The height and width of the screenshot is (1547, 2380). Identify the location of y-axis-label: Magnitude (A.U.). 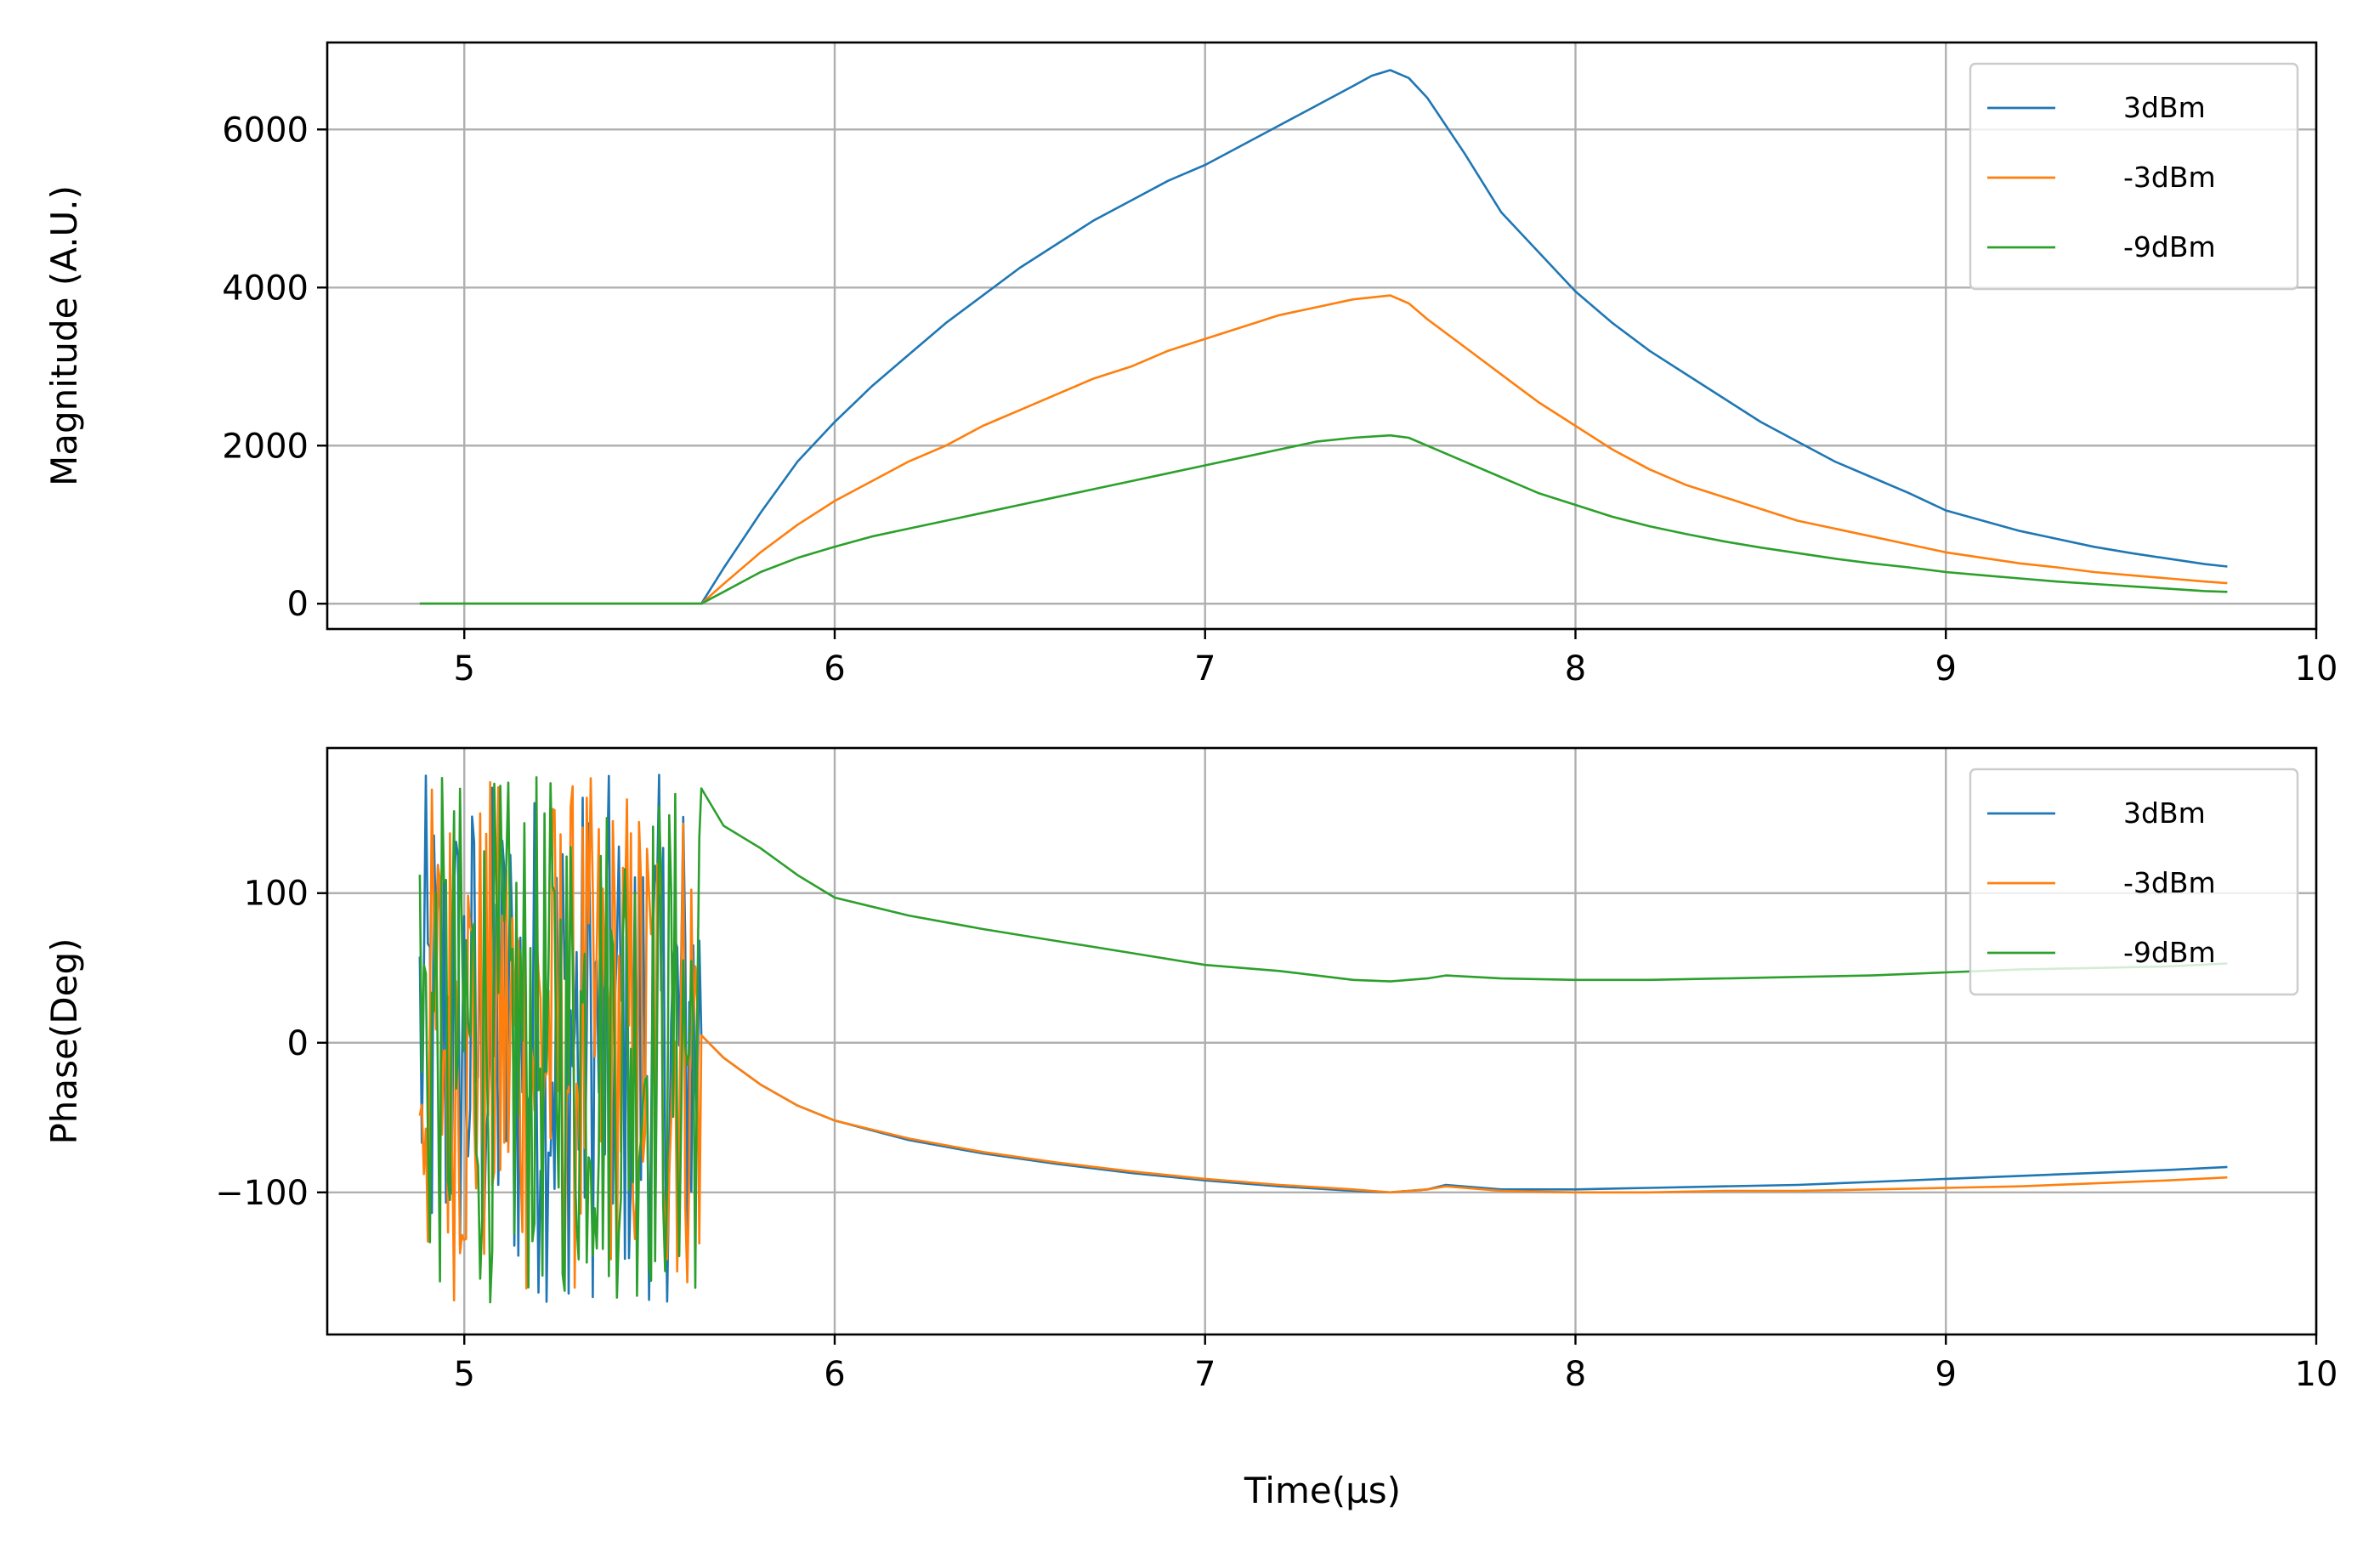
(64, 335).